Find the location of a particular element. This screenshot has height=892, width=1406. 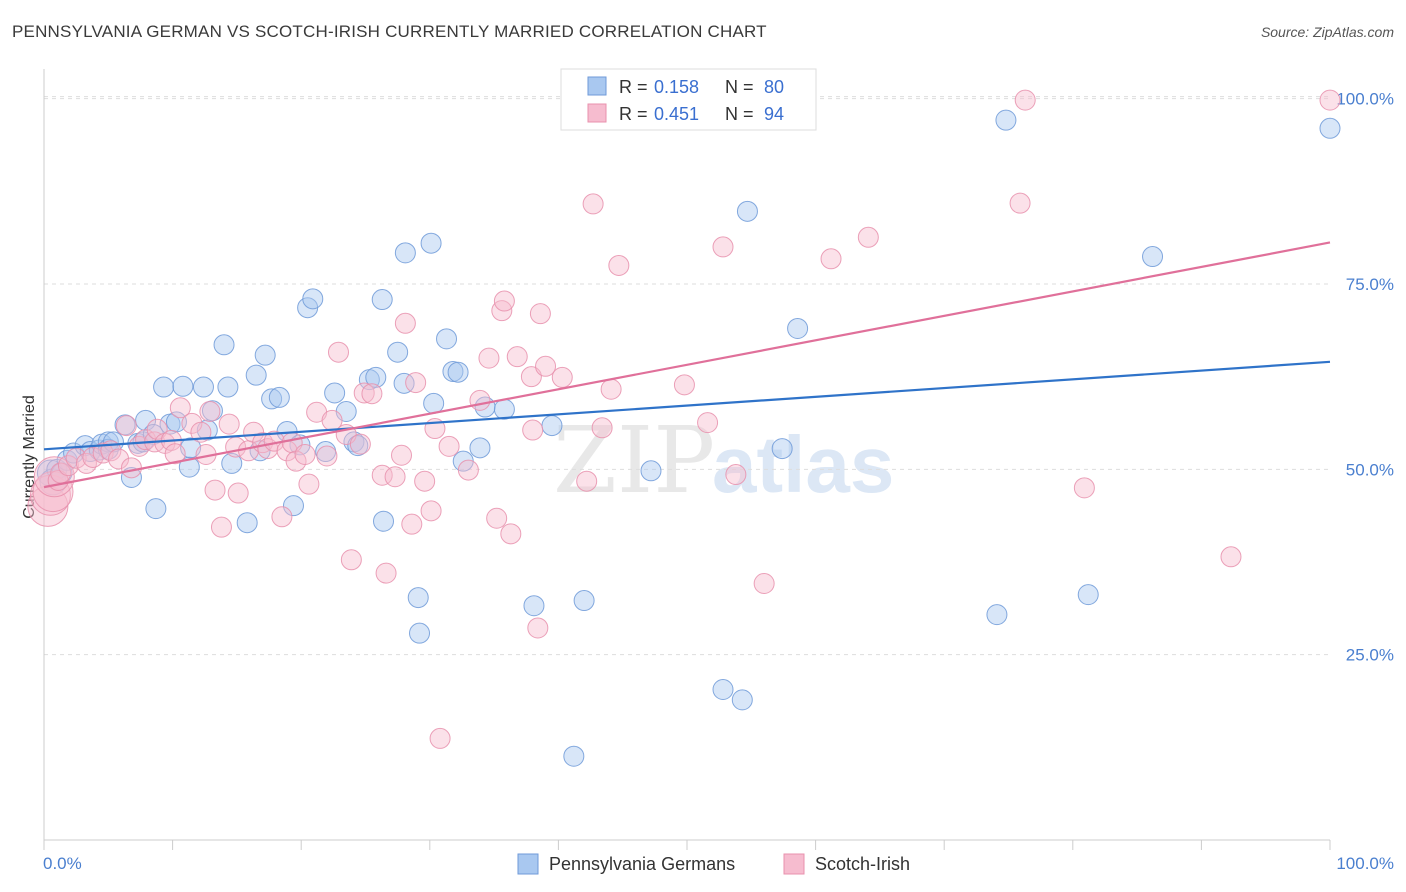

y-tick-labels: 100.0% 75.0% 50.0% 25.0% is located at coordinates (1365, 377).